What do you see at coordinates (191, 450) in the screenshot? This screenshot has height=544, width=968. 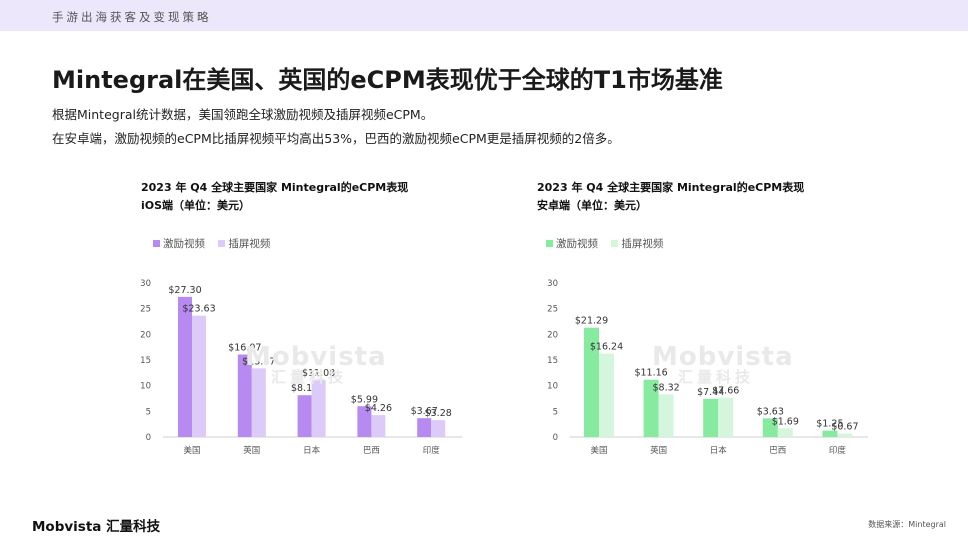 I see `ios-category-label: 美国` at bounding box center [191, 450].